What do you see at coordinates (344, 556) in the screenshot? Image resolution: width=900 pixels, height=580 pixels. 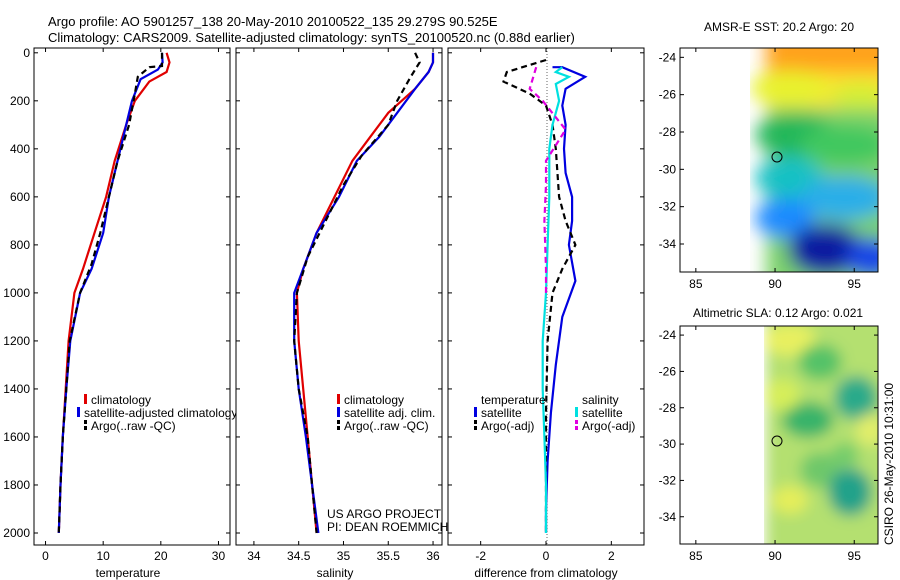 I see `x-tick-label: 35` at bounding box center [344, 556].